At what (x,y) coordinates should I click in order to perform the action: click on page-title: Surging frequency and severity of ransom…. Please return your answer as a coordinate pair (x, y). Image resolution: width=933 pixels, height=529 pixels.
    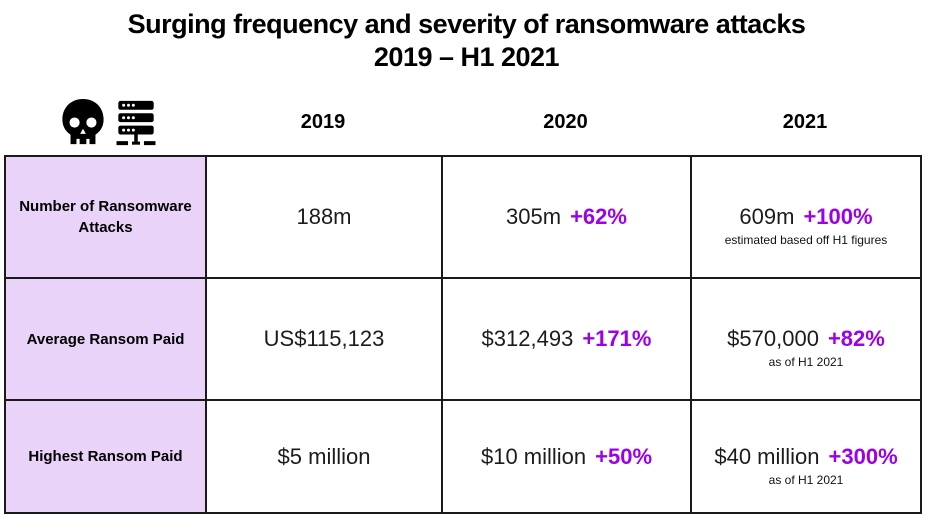
    Looking at the image, I should click on (466, 41).